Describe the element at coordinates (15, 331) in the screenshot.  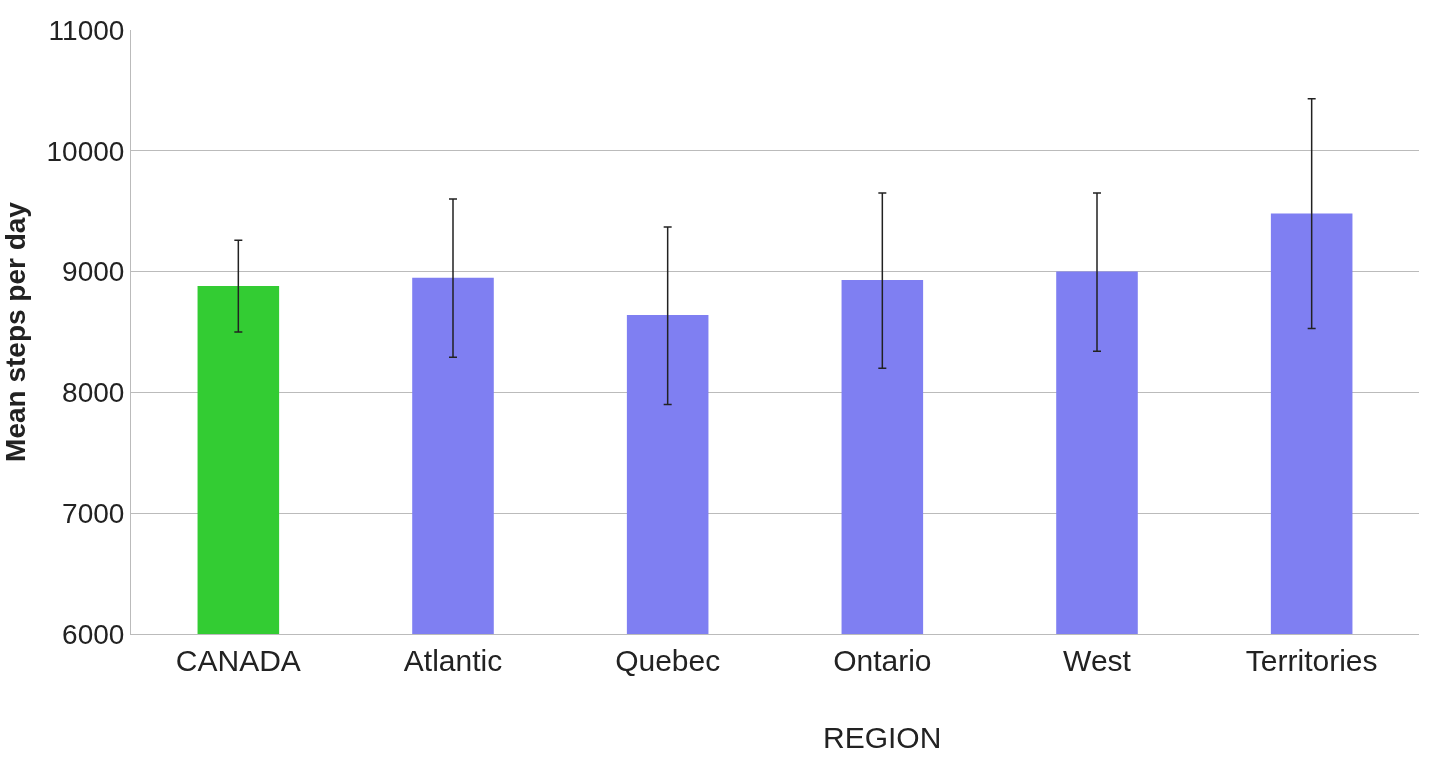
I see `y-axis-title: Mean steps per day` at that location.